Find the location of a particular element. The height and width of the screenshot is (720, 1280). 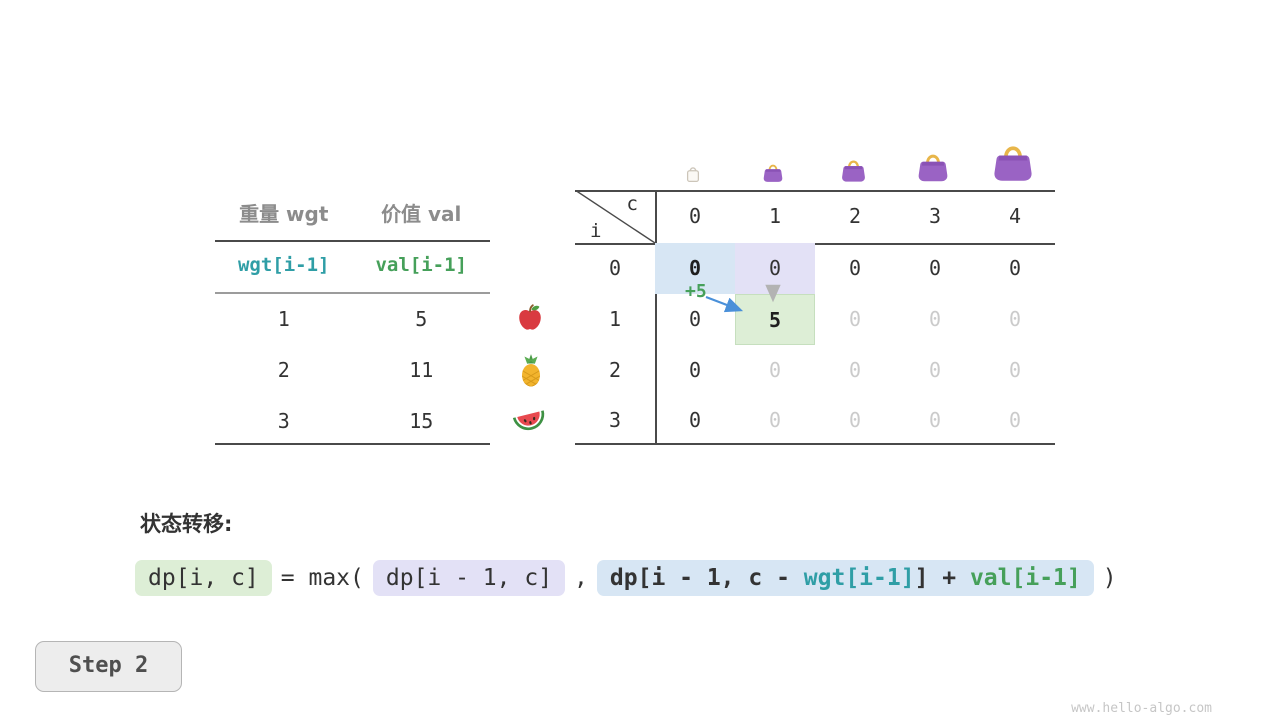

wgt-cell: 2 is located at coordinates (283, 370).